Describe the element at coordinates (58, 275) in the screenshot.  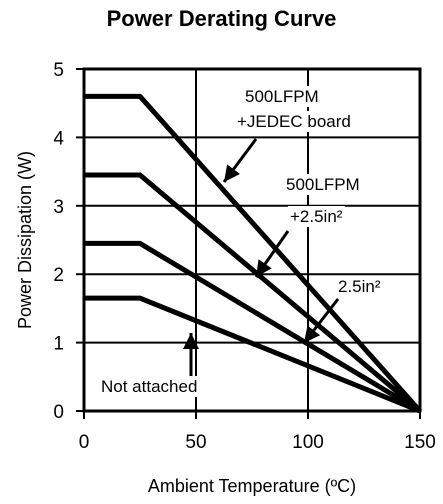
I see `y-tick-label: 2` at that location.